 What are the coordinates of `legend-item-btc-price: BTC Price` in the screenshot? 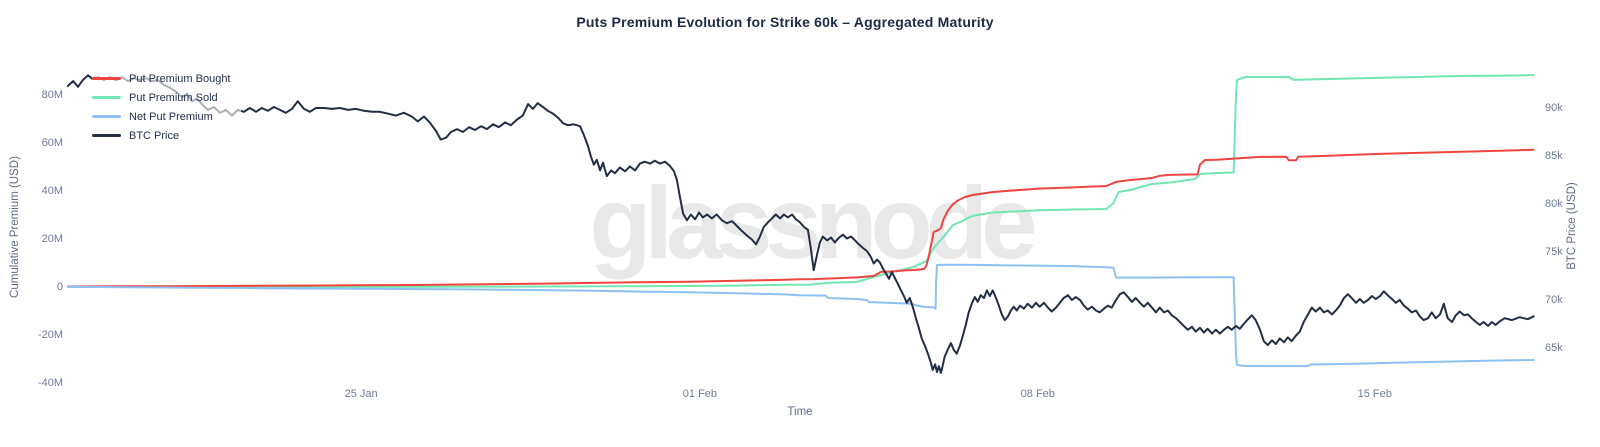 It's located at (161, 135).